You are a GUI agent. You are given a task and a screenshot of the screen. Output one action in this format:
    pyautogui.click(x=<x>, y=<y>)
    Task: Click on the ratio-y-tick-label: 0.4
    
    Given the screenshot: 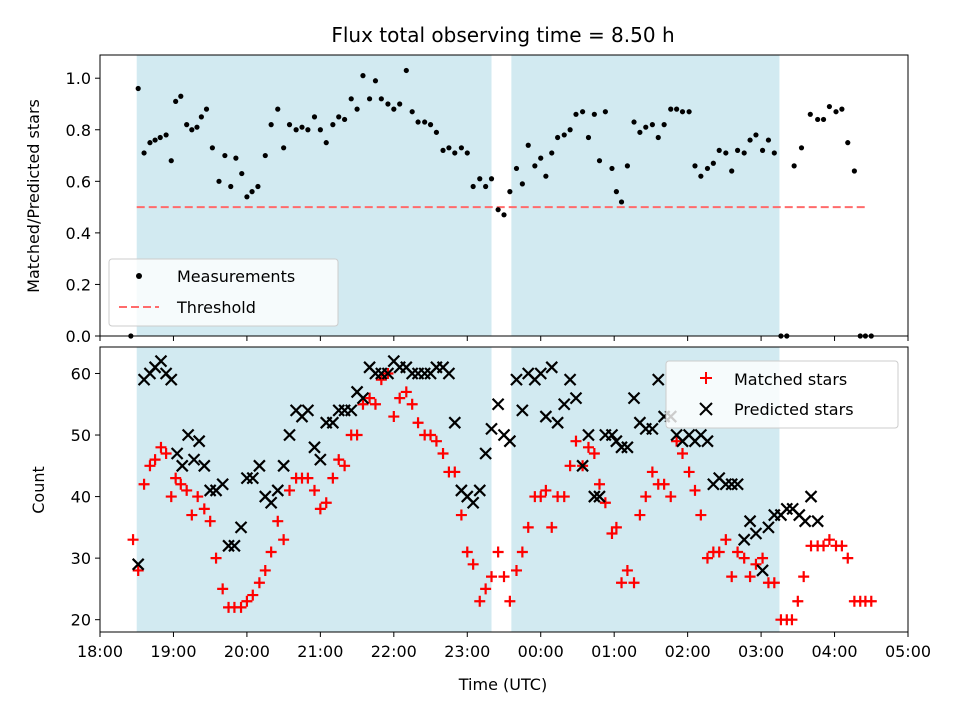 What is the action you would take?
    pyautogui.click(x=78, y=233)
    